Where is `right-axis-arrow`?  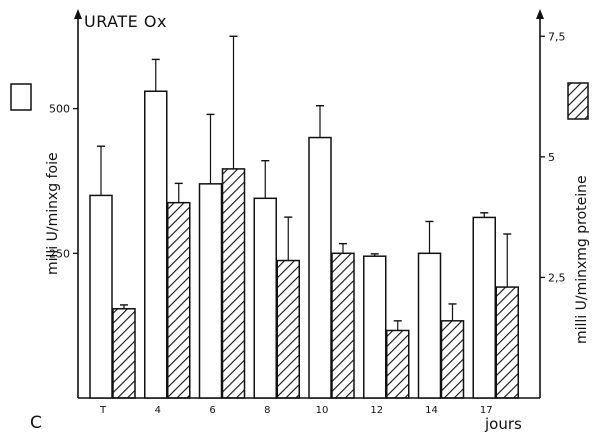 right-axis-arrow is located at coordinates (540, 14).